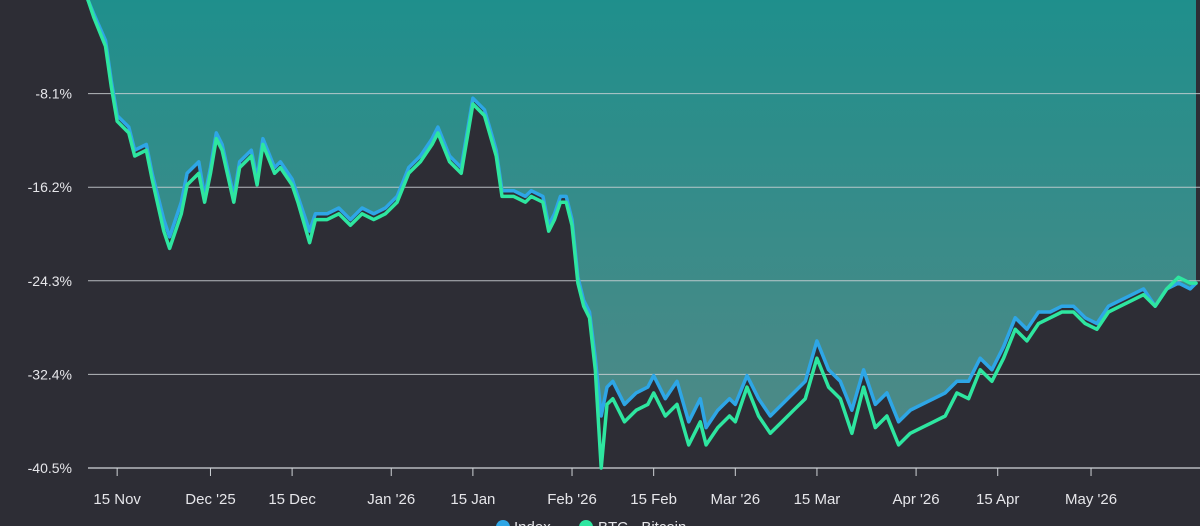  Describe the element at coordinates (916, 499) in the screenshot. I see `x-tick-label: Apr '26` at that location.